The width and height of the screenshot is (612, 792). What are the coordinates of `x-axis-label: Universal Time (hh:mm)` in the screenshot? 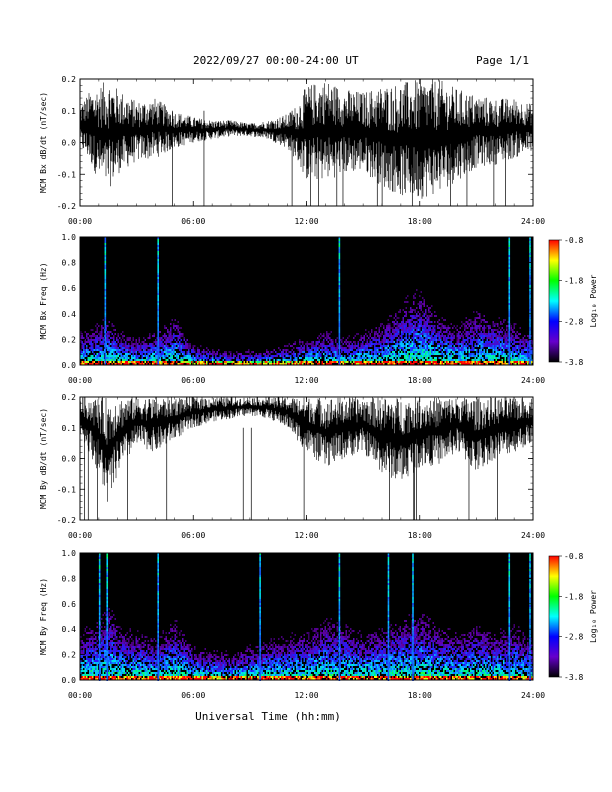 It's located at (268, 716).